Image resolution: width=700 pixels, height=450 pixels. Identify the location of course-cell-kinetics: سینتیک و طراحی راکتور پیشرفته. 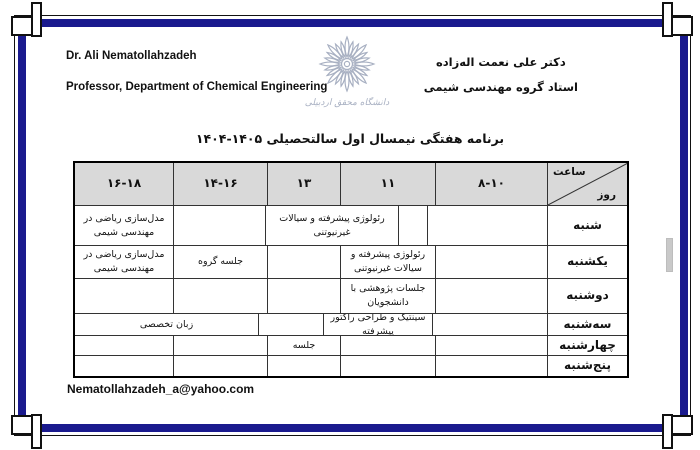
(377, 324).